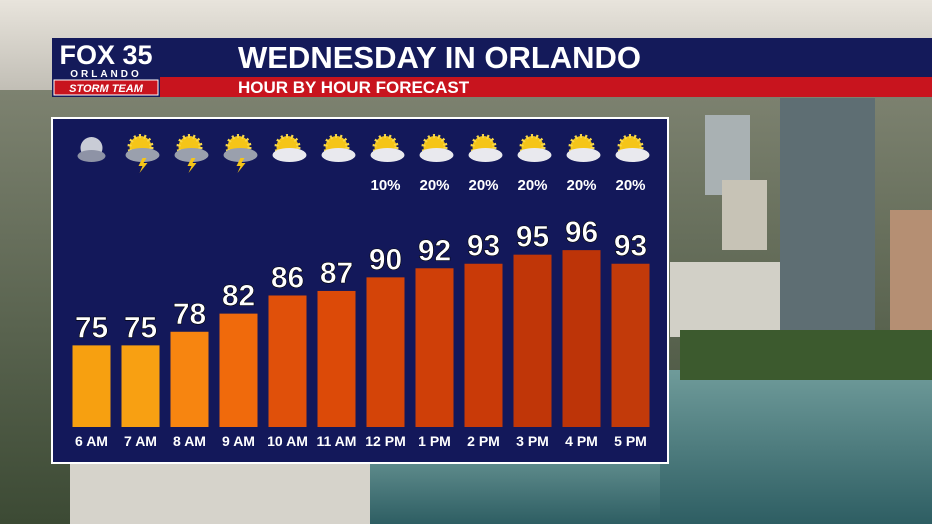 The width and height of the screenshot is (932, 529). What do you see at coordinates (106, 74) in the screenshot?
I see `brand-city: ORLANDO` at bounding box center [106, 74].